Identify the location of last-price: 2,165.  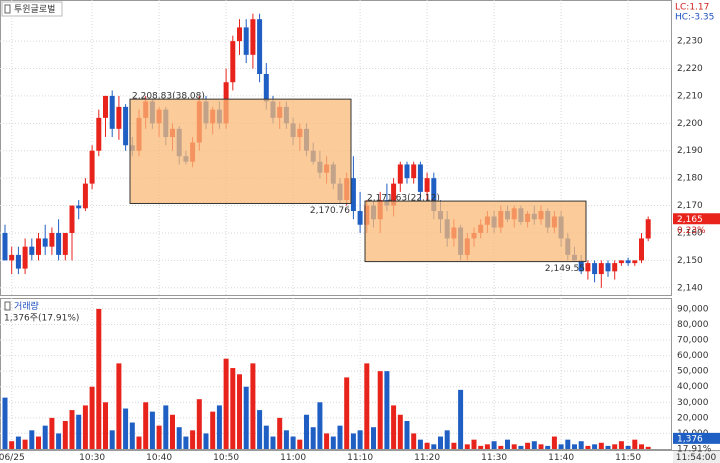
(690, 220).